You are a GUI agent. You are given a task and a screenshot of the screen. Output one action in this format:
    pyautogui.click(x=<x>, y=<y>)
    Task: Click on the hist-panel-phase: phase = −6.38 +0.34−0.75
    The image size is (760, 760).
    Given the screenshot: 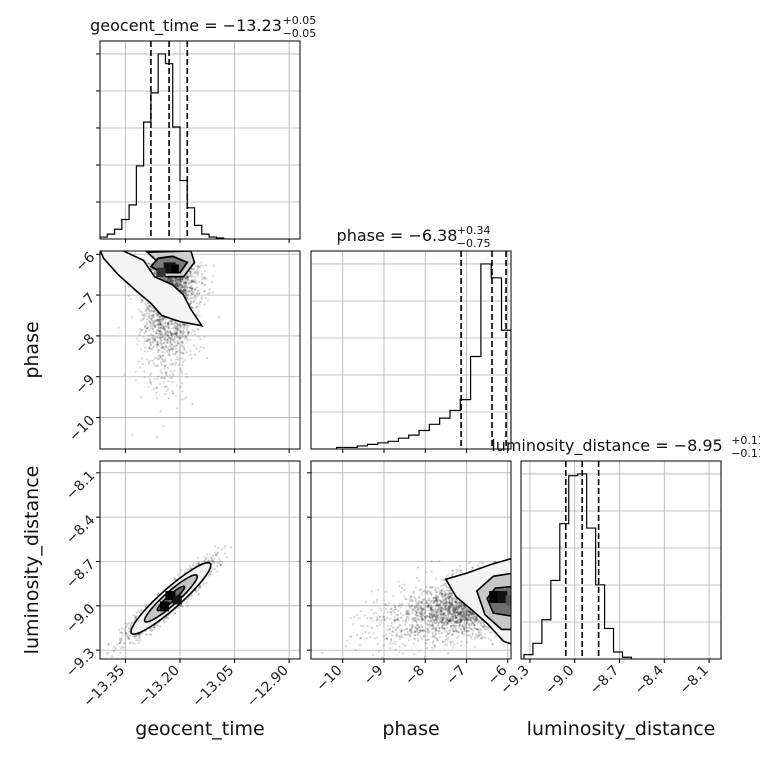 What is the action you would take?
    pyautogui.click(x=411, y=338)
    